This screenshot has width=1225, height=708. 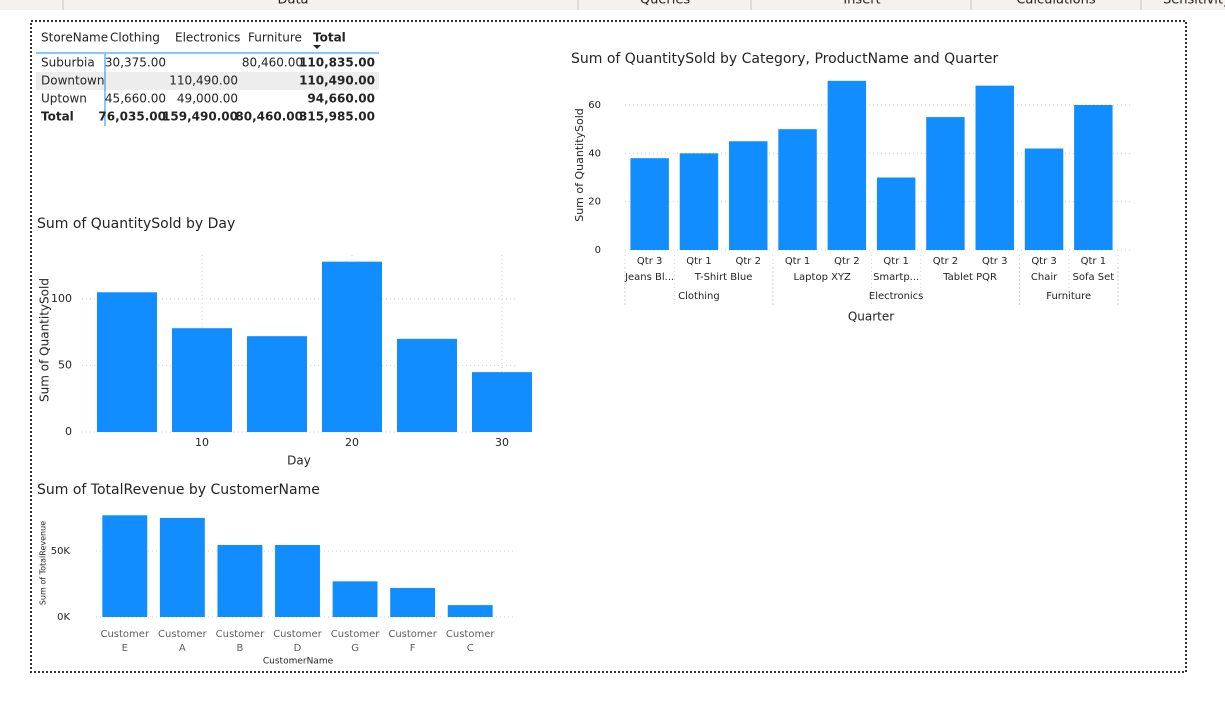 What do you see at coordinates (317, 47) in the screenshot?
I see `sort-arrow` at bounding box center [317, 47].